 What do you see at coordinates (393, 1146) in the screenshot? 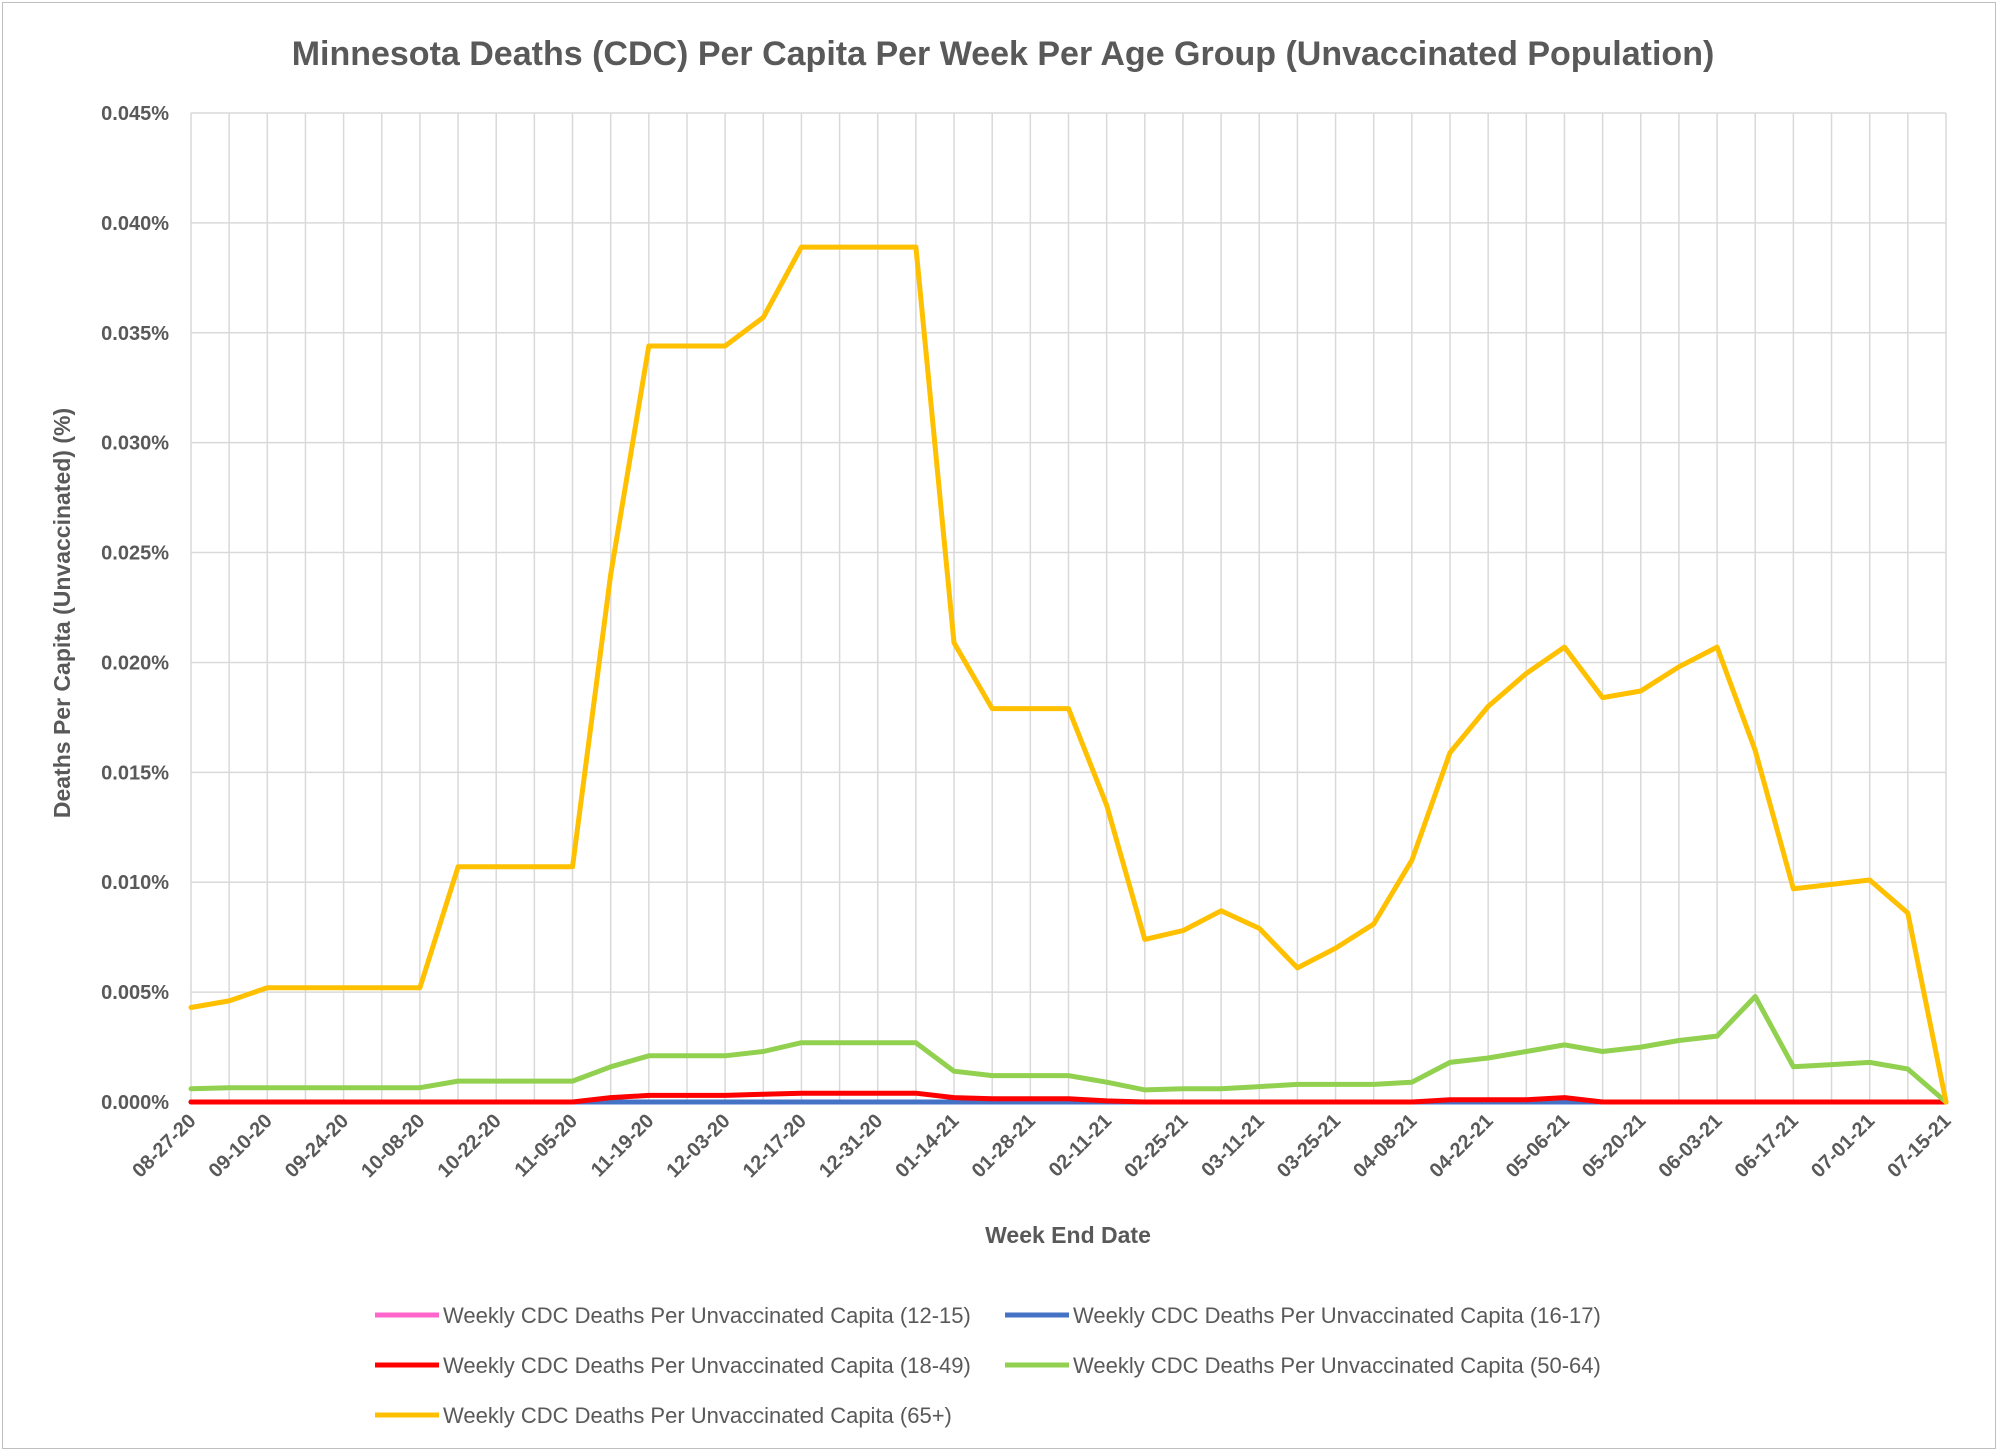
I see `x-tick-label: 10-08-20` at bounding box center [393, 1146].